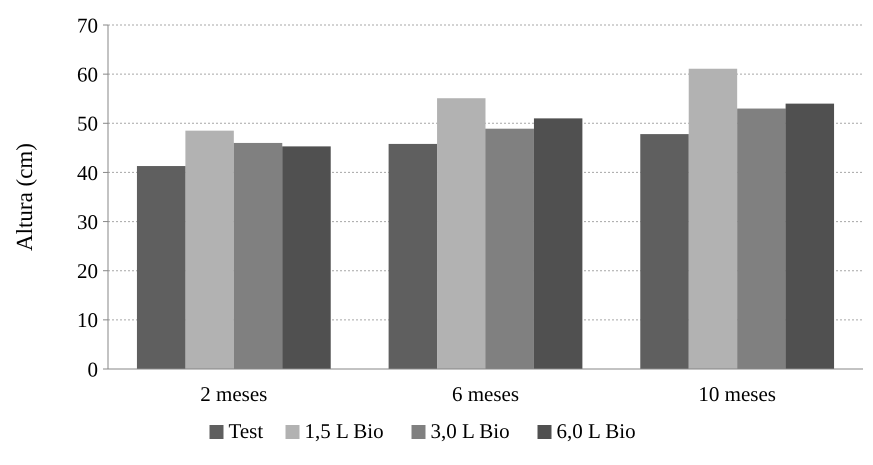  I want to click on x-tick-label: 10 meses, so click(737, 394).